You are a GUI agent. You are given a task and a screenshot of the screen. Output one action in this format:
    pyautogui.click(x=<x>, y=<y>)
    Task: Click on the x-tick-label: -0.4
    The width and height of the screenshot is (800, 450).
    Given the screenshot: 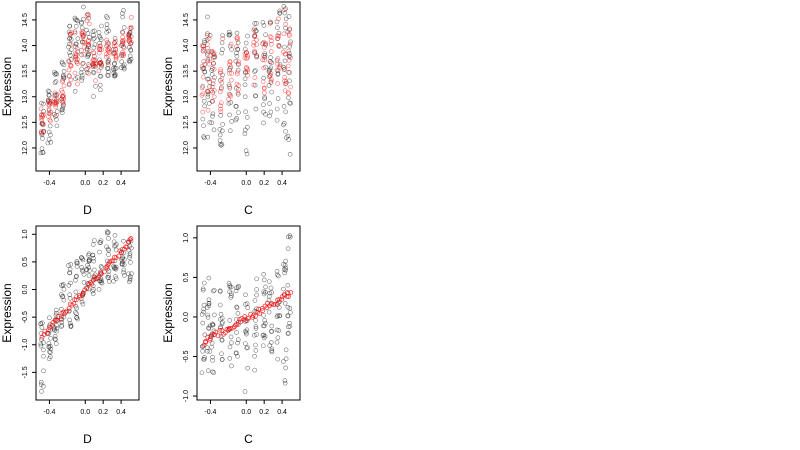 What is the action you would take?
    pyautogui.click(x=49, y=412)
    